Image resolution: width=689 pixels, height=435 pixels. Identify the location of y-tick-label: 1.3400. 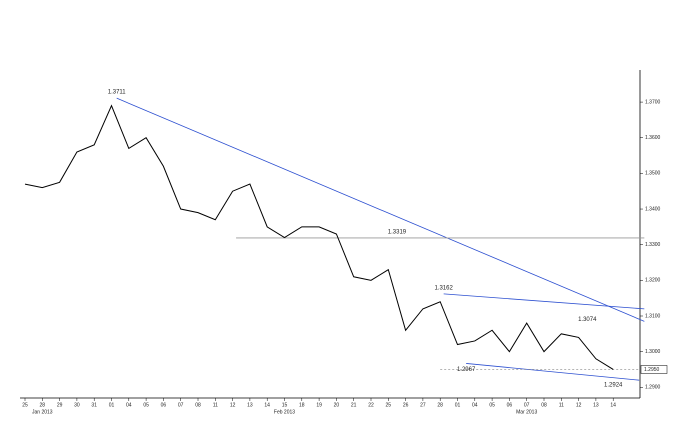
(653, 209).